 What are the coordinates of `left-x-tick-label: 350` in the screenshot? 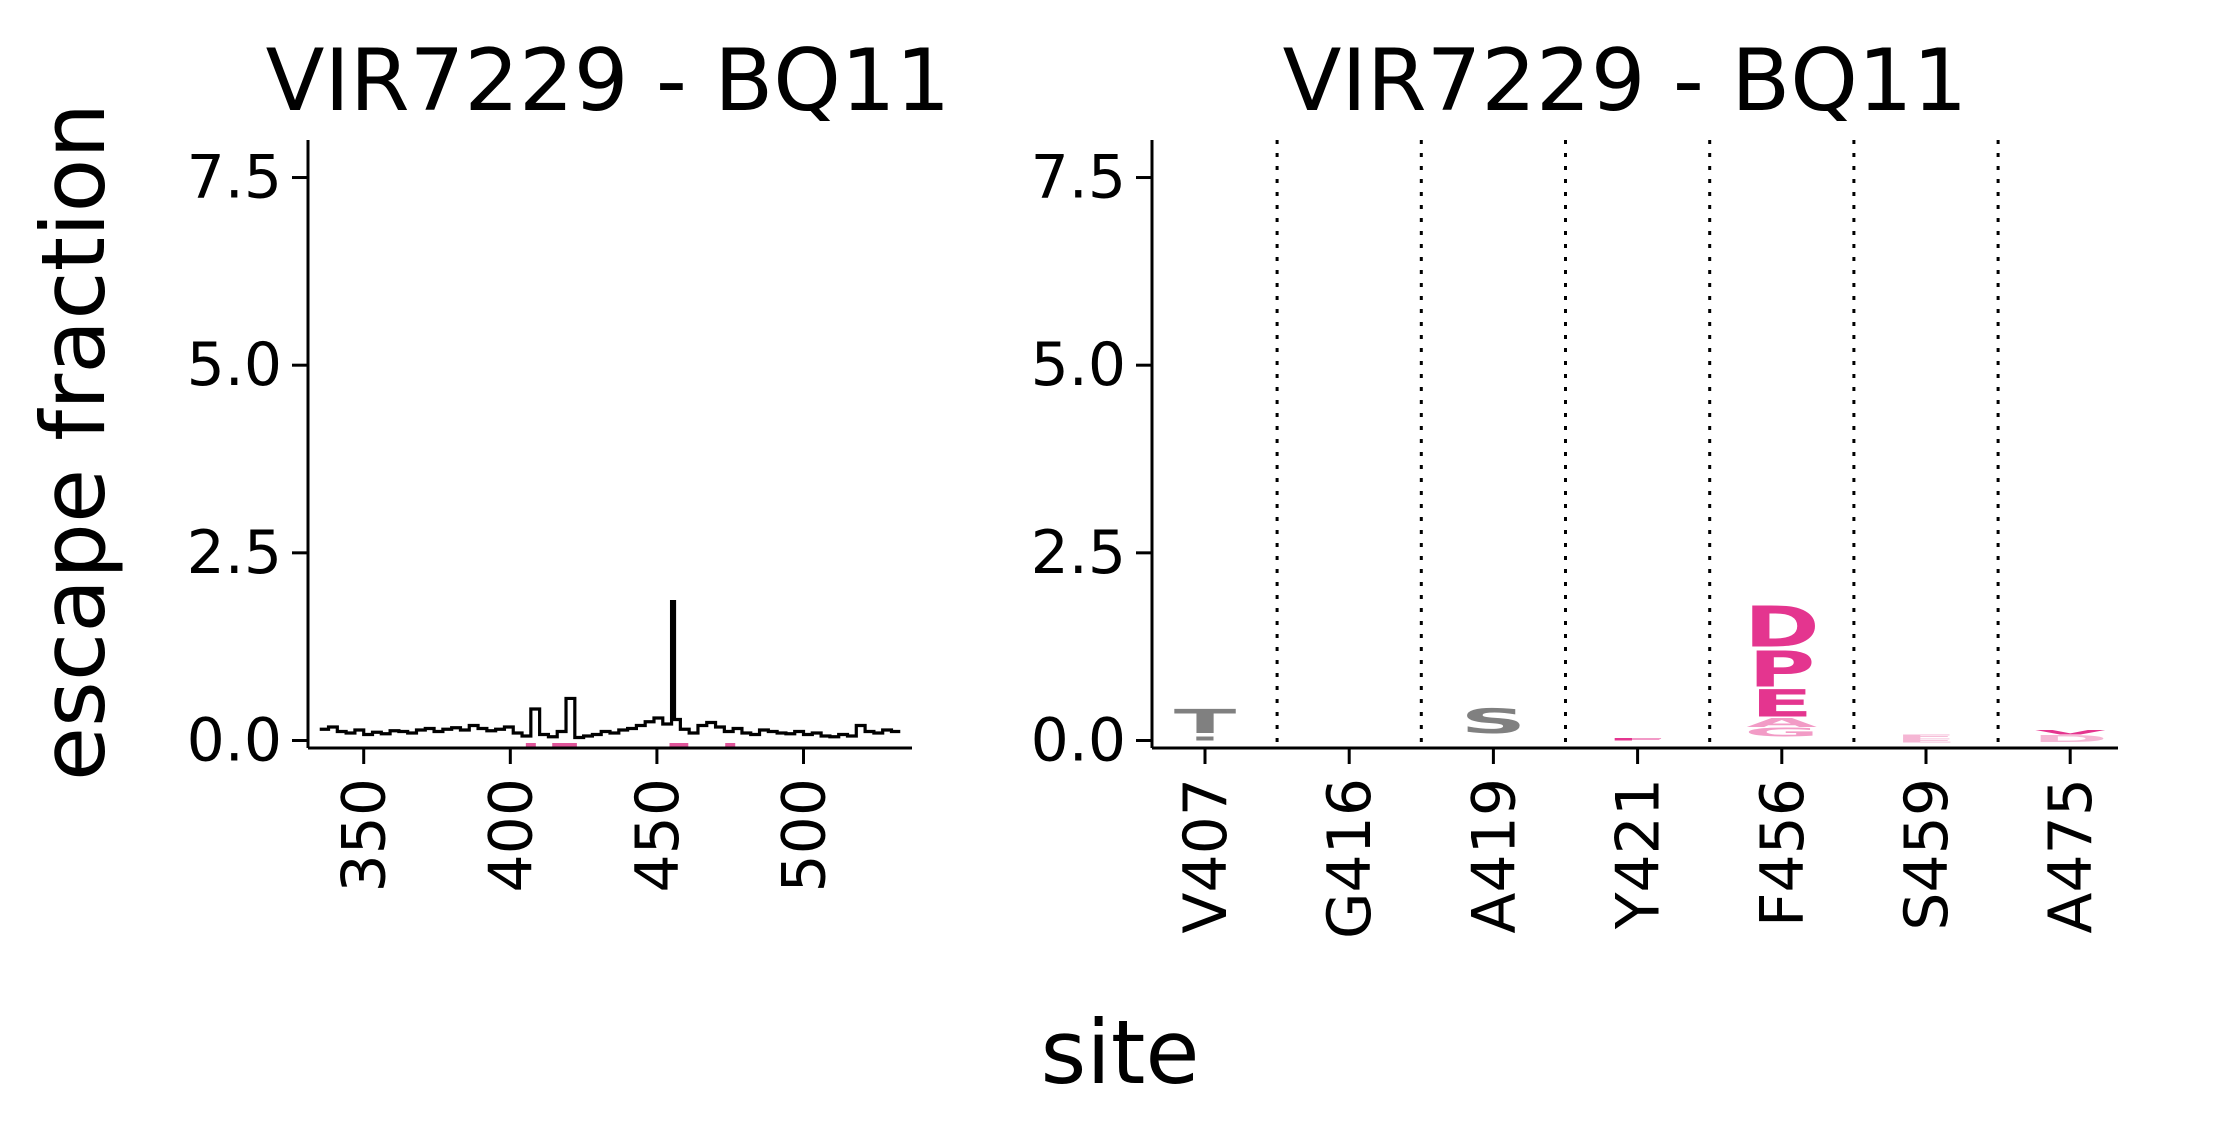 It's located at (365, 835).